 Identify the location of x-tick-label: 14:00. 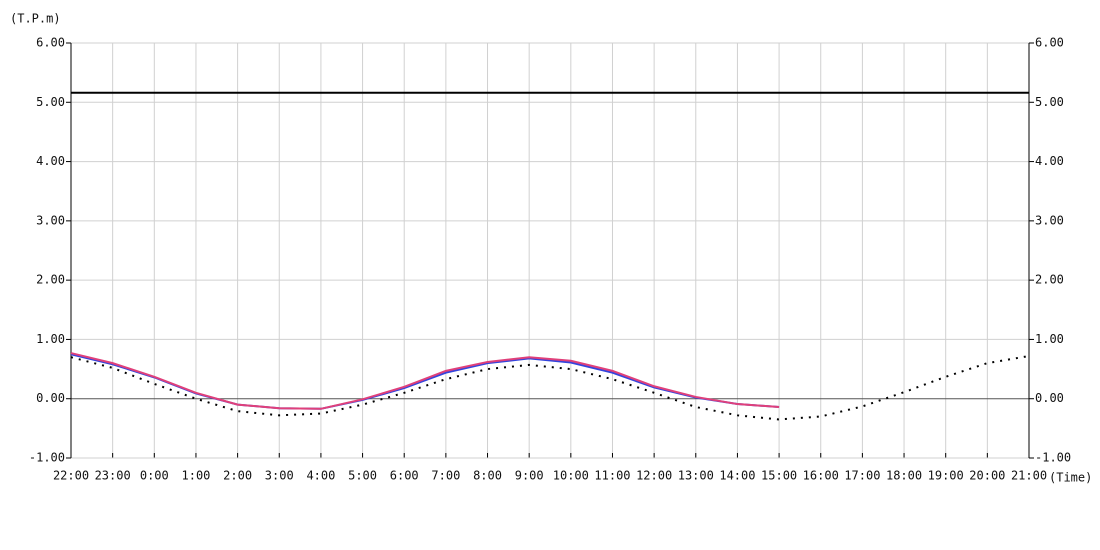
(737, 476).